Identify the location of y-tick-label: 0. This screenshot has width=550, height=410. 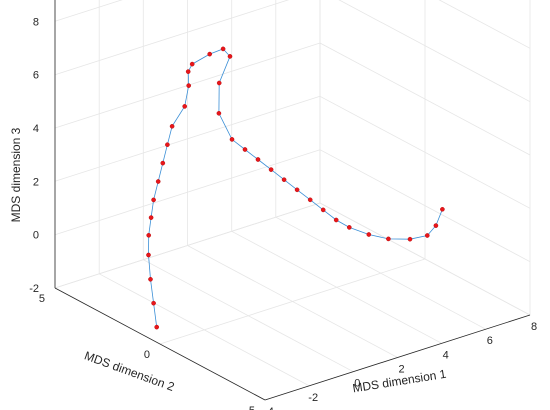
(147, 355).